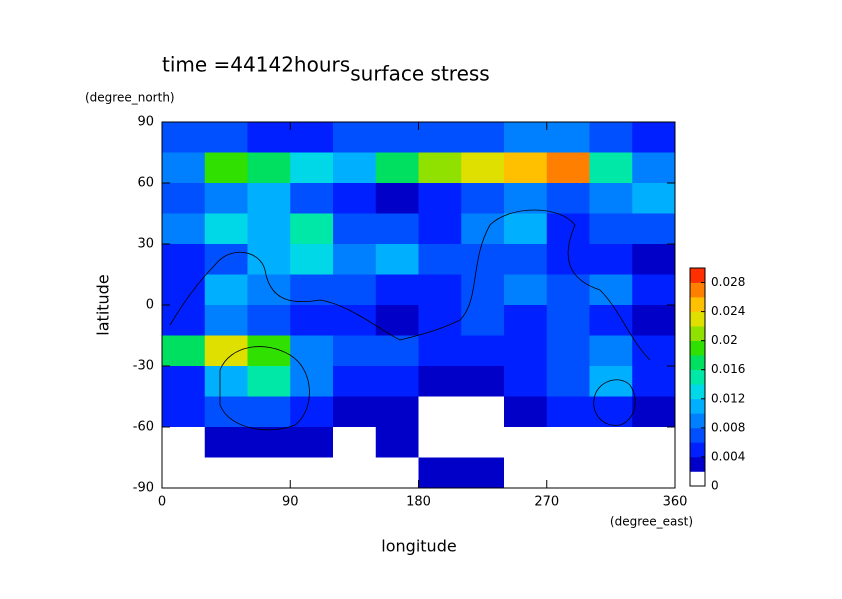  What do you see at coordinates (675, 502) in the screenshot?
I see `x-tick-label: 360` at bounding box center [675, 502].